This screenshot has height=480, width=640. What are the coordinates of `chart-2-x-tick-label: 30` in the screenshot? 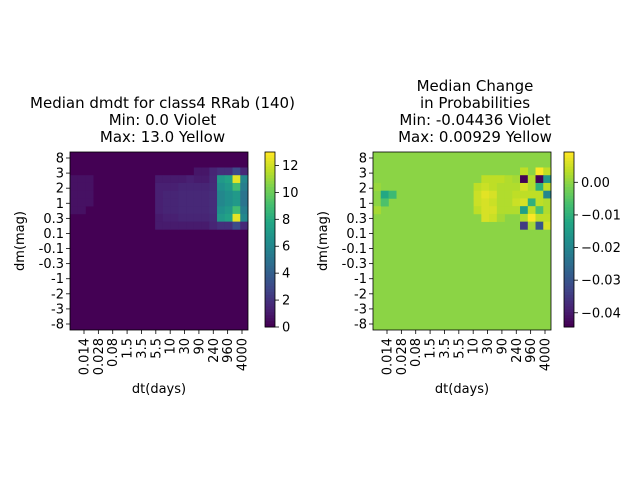 It's located at (488, 346).